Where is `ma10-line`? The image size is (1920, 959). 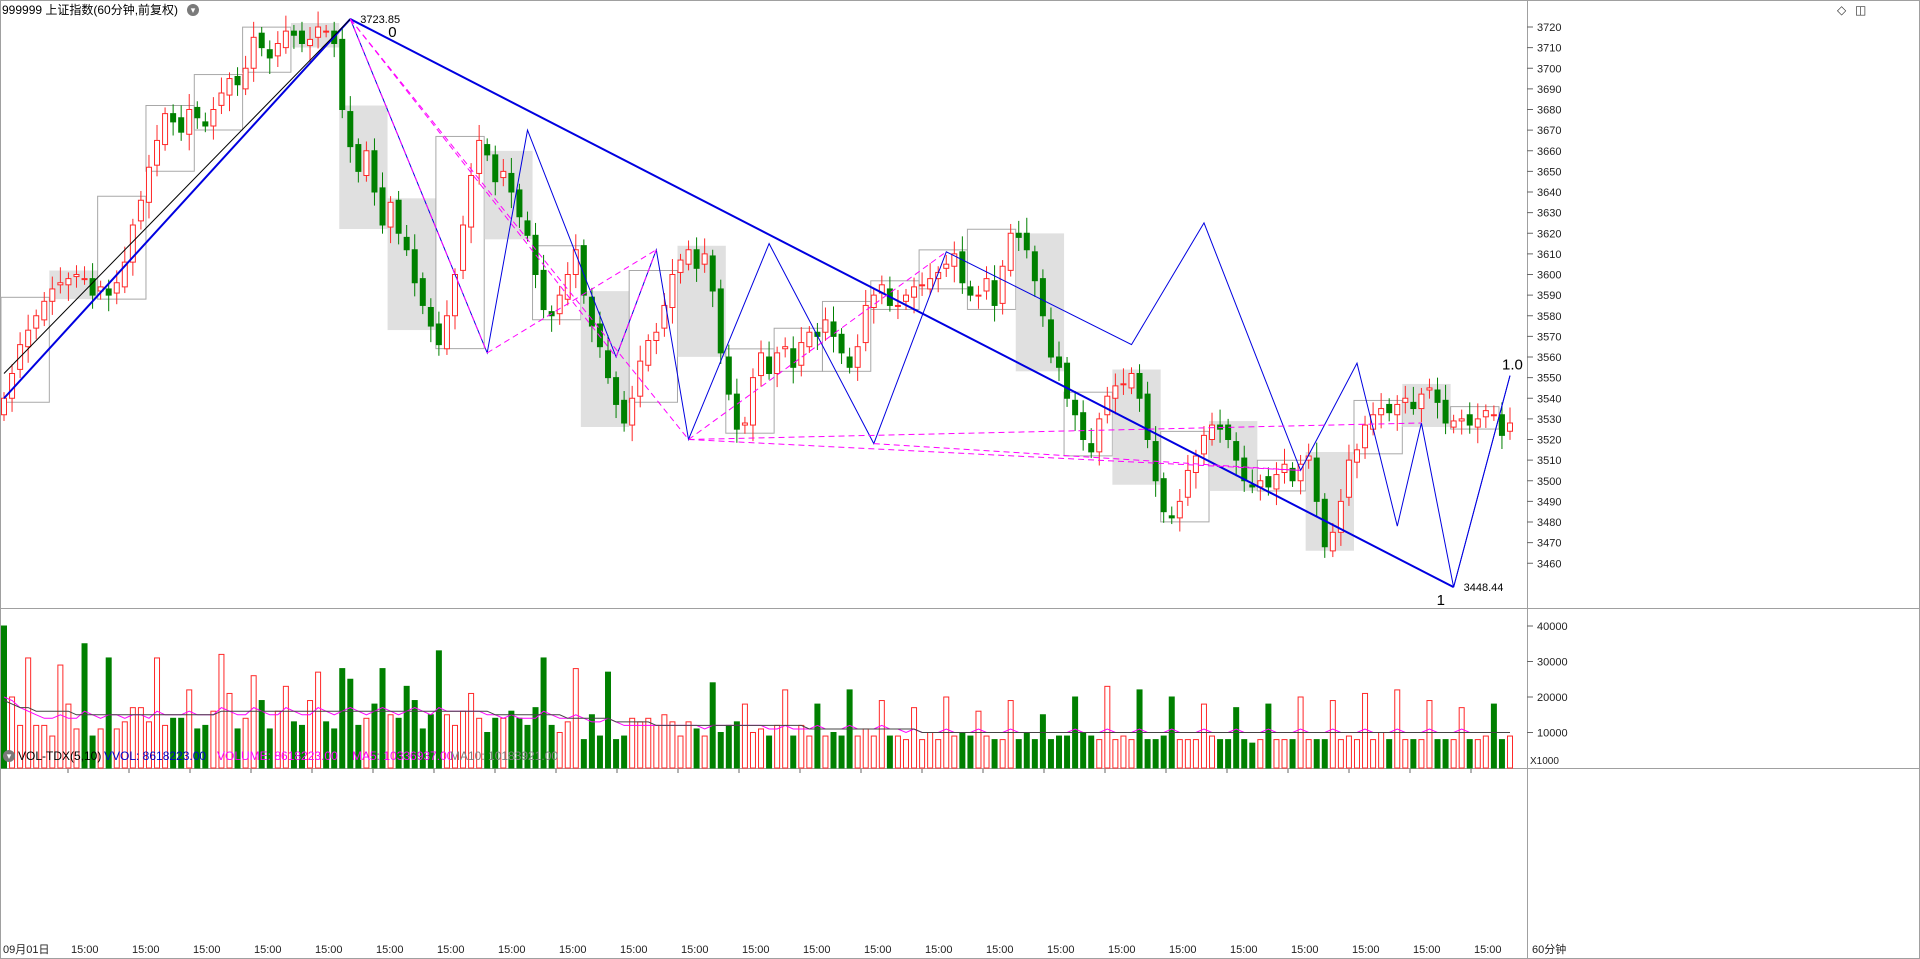
ma10-line is located at coordinates (756, 716).